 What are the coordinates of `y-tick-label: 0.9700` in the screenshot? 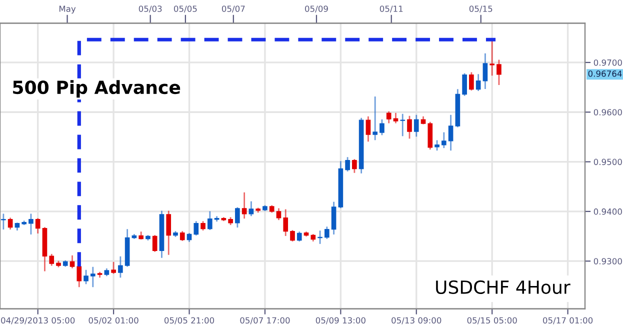 It's located at (608, 62).